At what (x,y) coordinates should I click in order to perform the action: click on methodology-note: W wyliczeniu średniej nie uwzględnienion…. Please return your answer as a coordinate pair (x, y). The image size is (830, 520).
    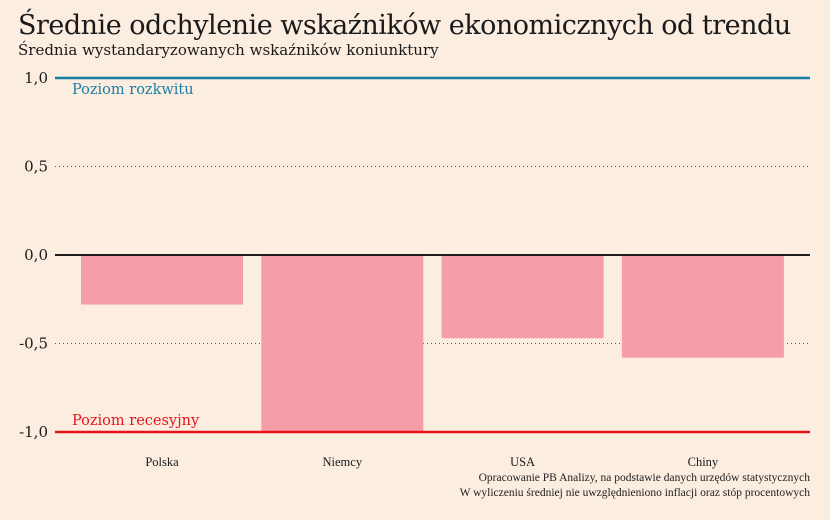
    Looking at the image, I should click on (634, 493).